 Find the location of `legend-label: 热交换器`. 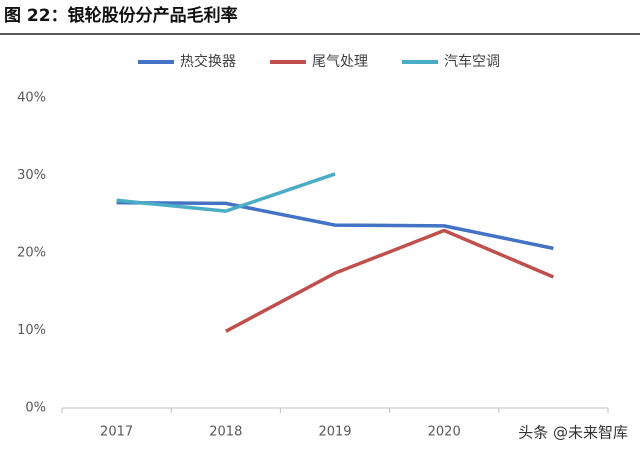

legend-label: 热交换器 is located at coordinates (208, 61).